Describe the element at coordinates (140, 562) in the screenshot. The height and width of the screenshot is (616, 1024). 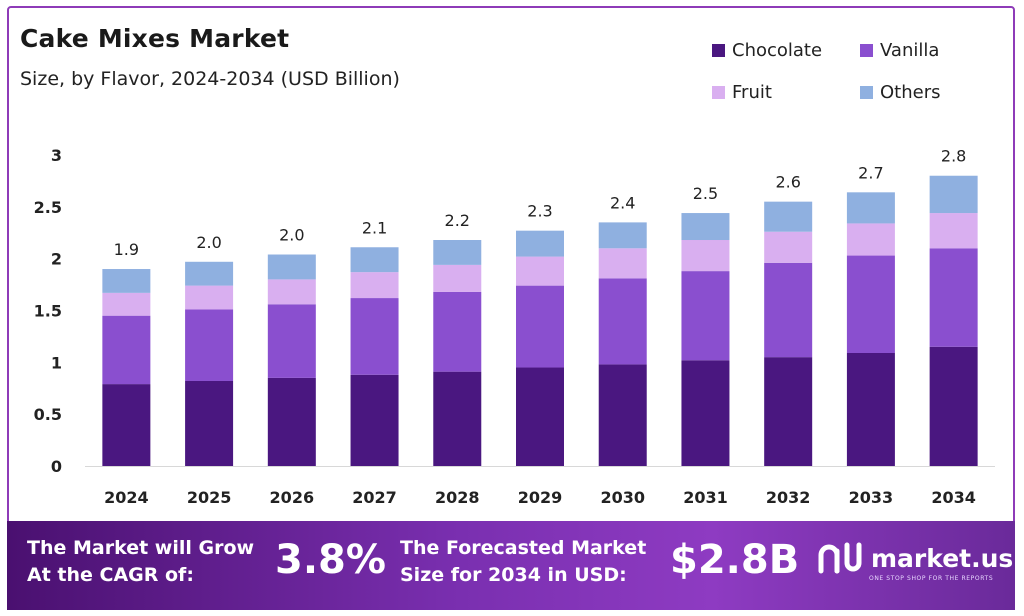
I see `cagr-label: The Market will Grow At the CAGR of:` at that location.